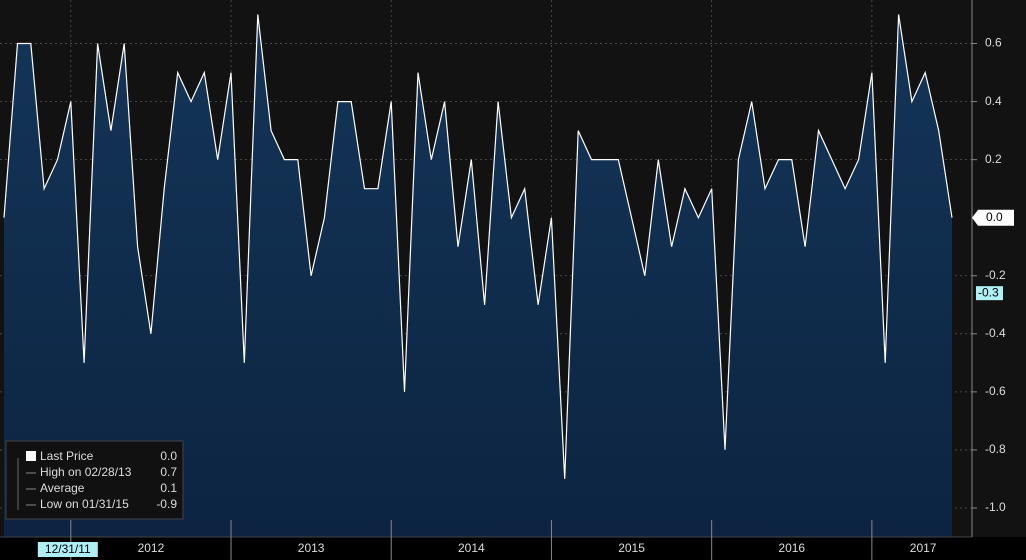 The width and height of the screenshot is (1026, 560). Describe the element at coordinates (62, 488) in the screenshot. I see `legend-name: Average` at that location.